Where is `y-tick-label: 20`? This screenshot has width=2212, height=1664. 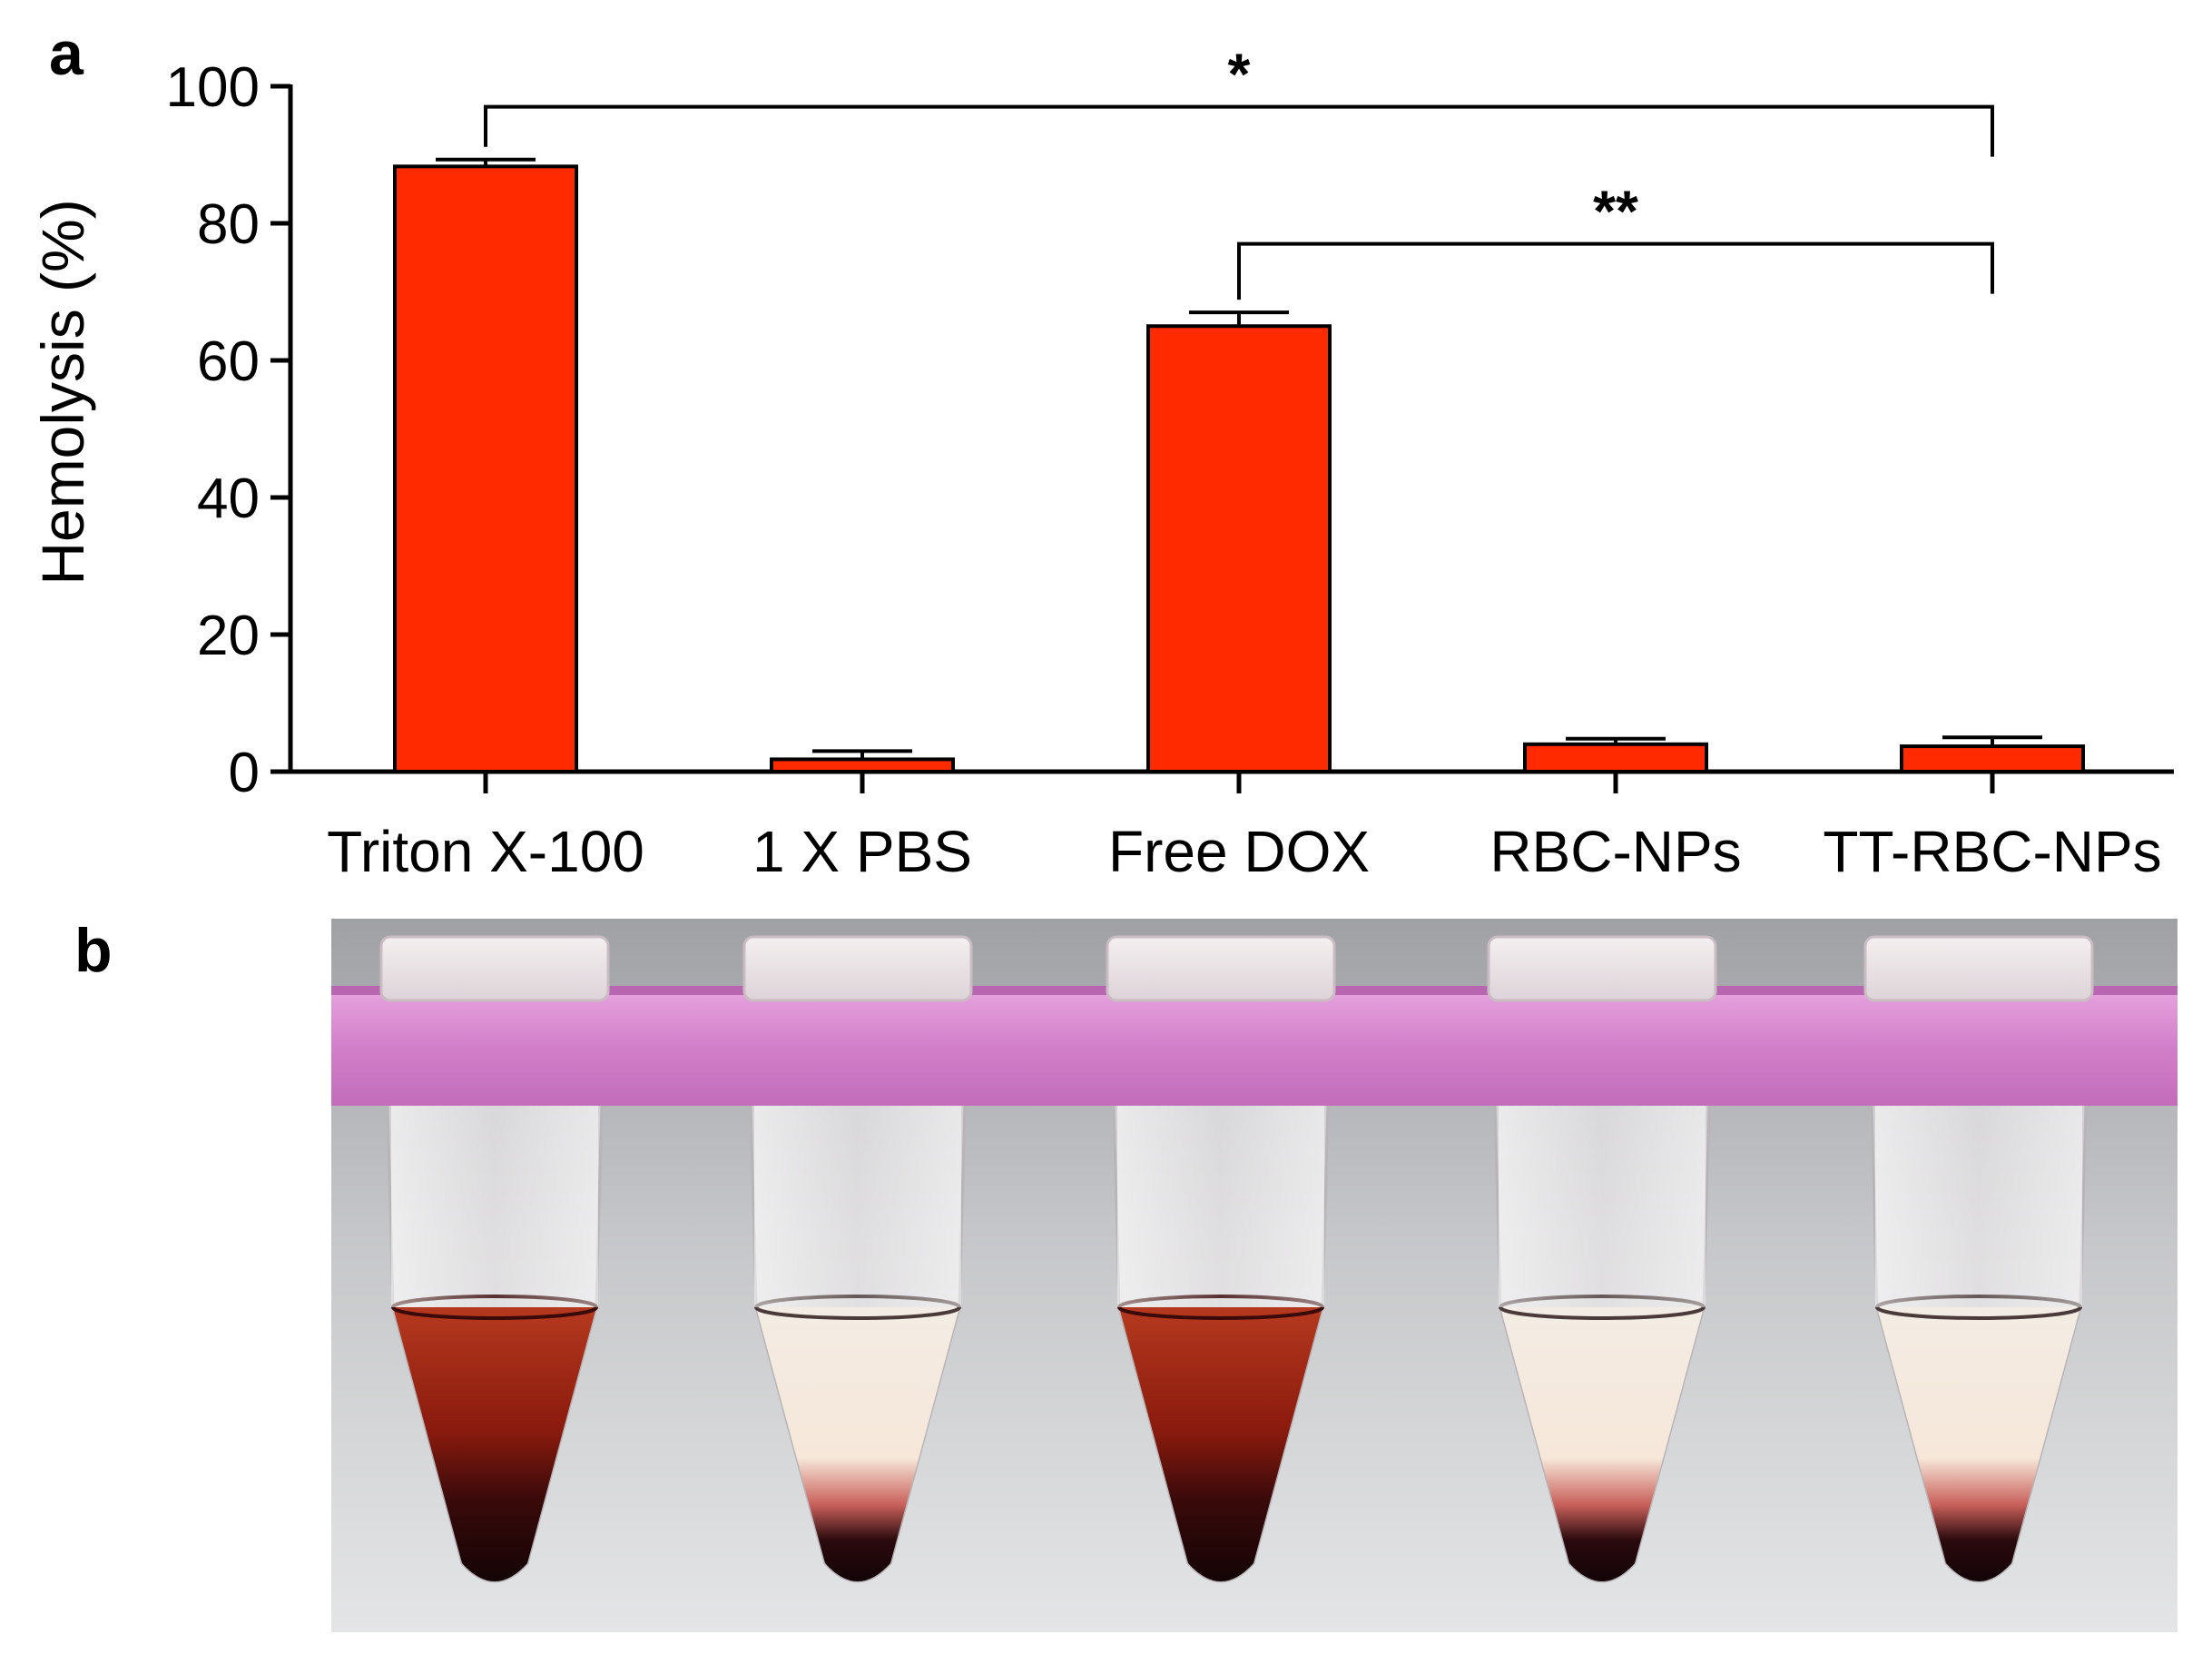 y-tick-label: 20 is located at coordinates (228, 636).